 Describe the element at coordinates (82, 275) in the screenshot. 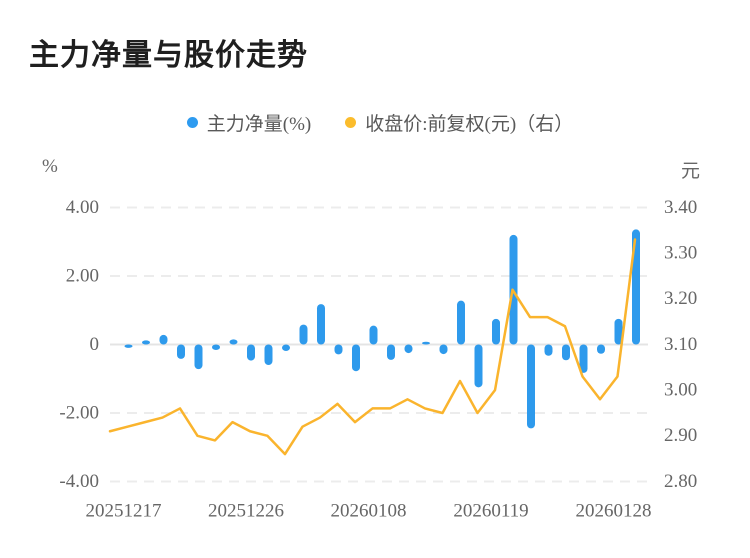

I see `left-axis-tick-label: 2.00` at that location.